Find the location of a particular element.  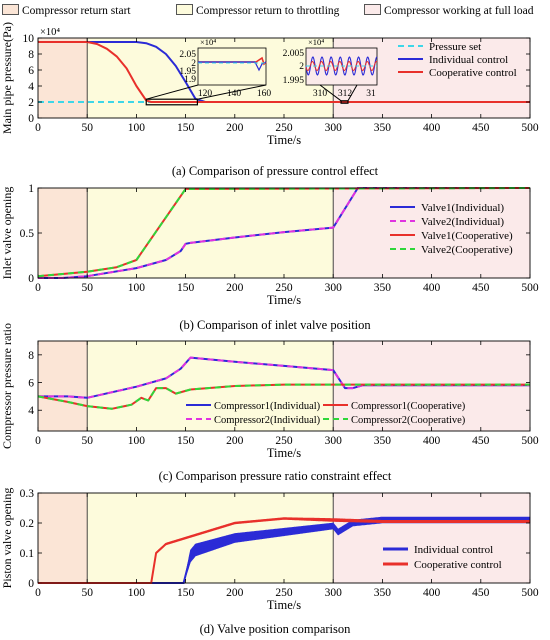

legend-label: Cooperative control is located at coordinates (473, 73).